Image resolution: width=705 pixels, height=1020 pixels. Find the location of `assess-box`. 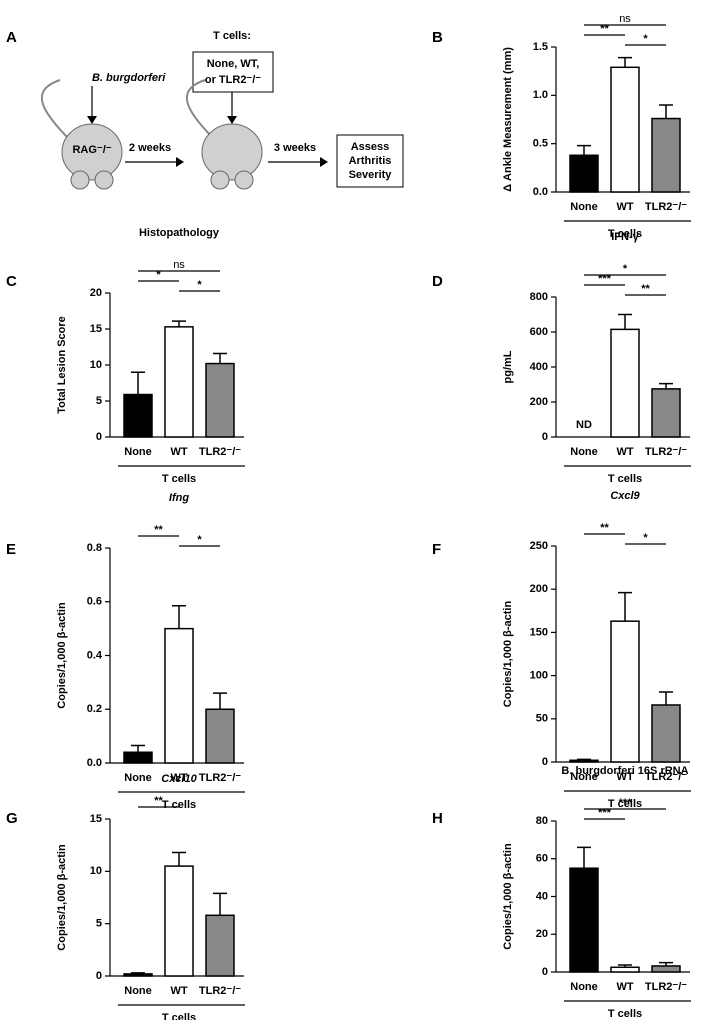

assess-box is located at coordinates (370, 161).